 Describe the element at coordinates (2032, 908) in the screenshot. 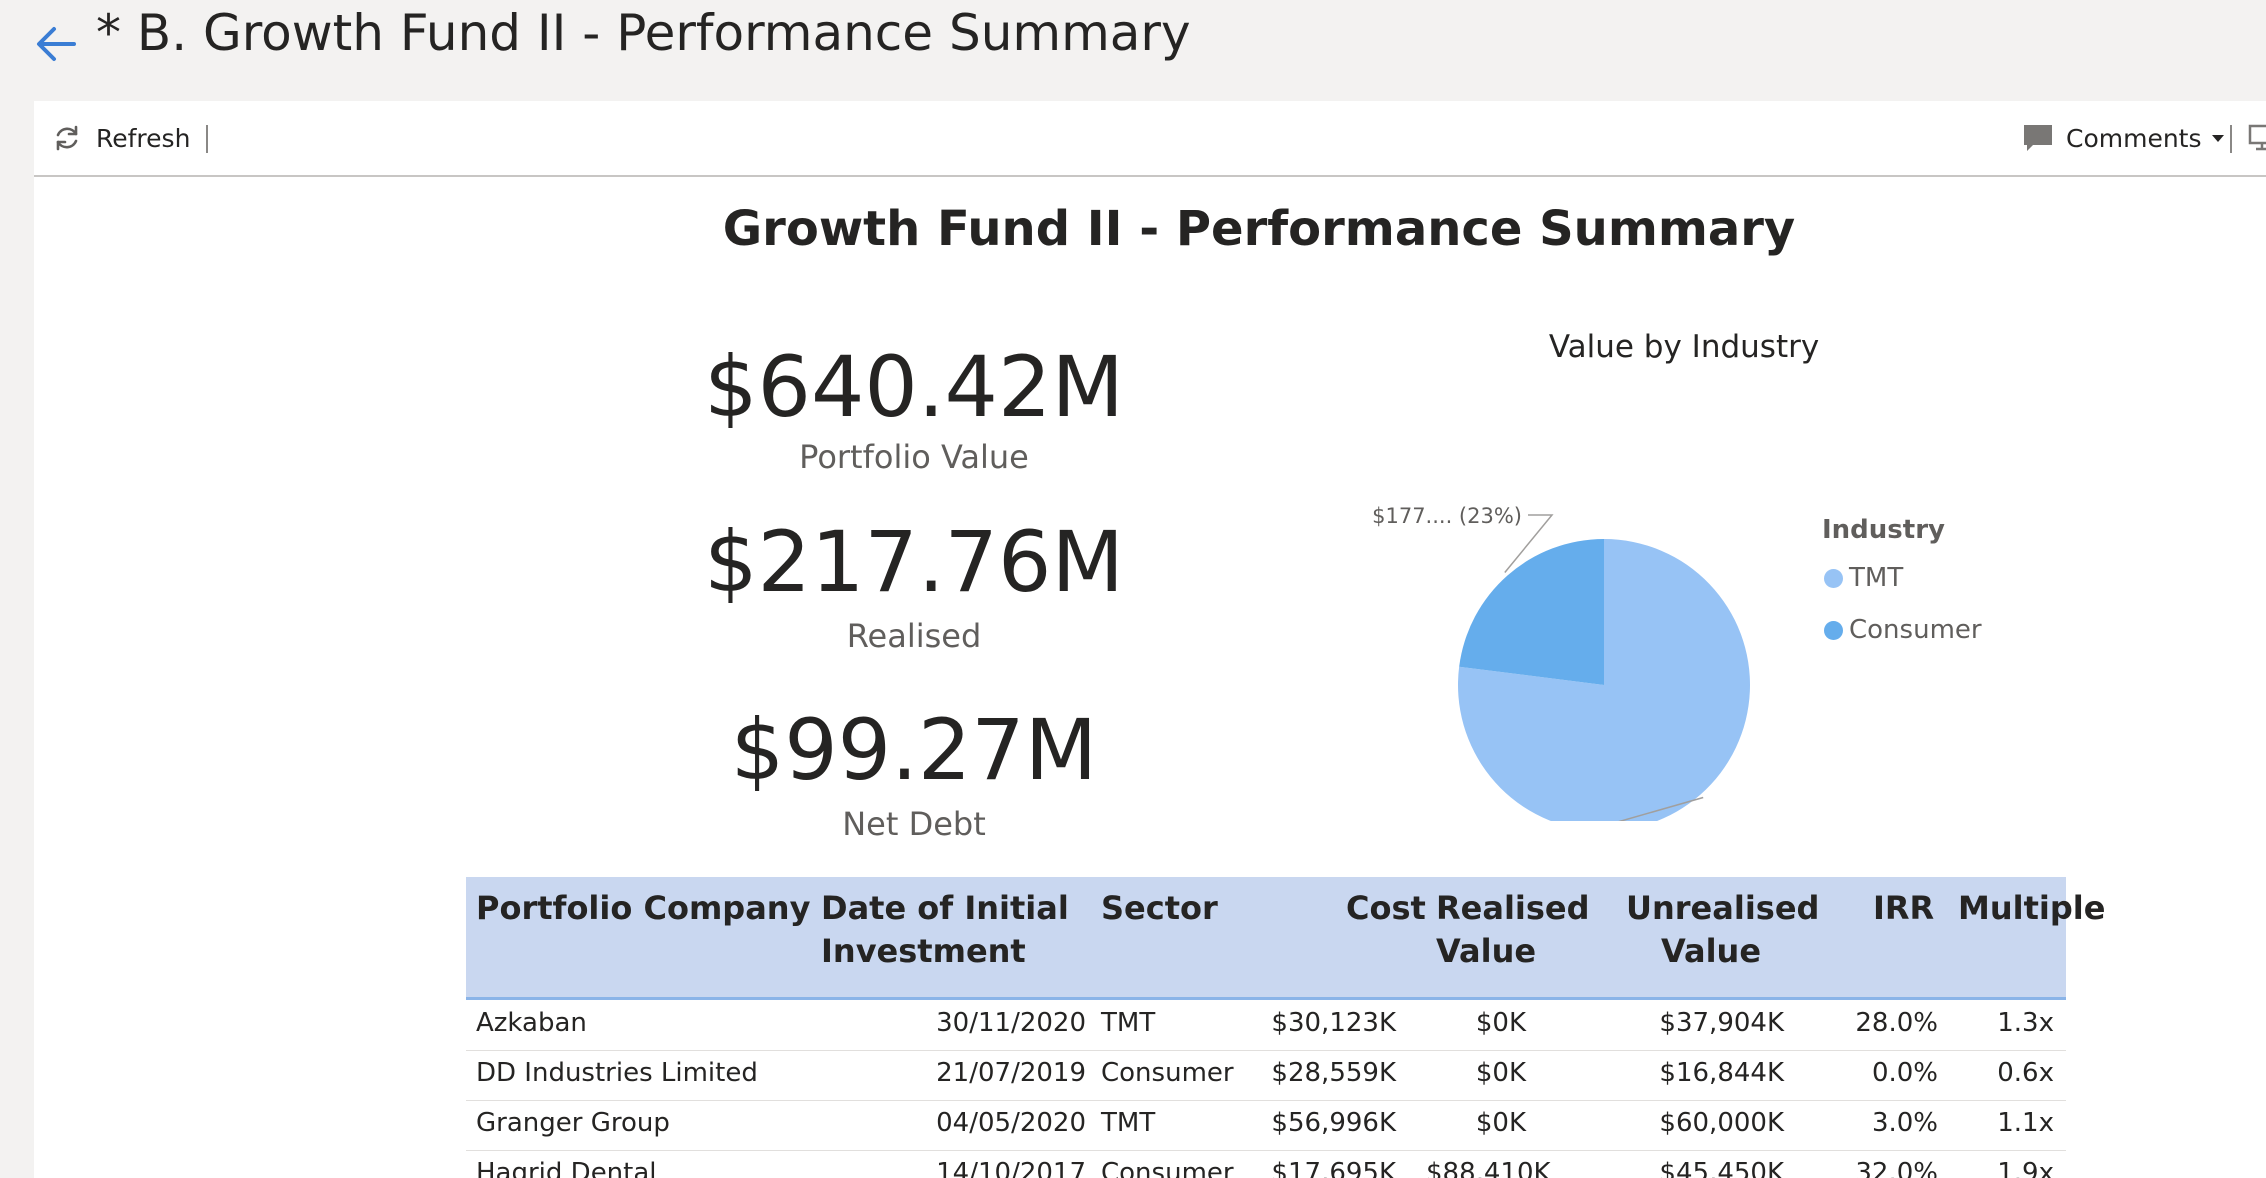

I see `column-header-multiple: Multiple` at that location.